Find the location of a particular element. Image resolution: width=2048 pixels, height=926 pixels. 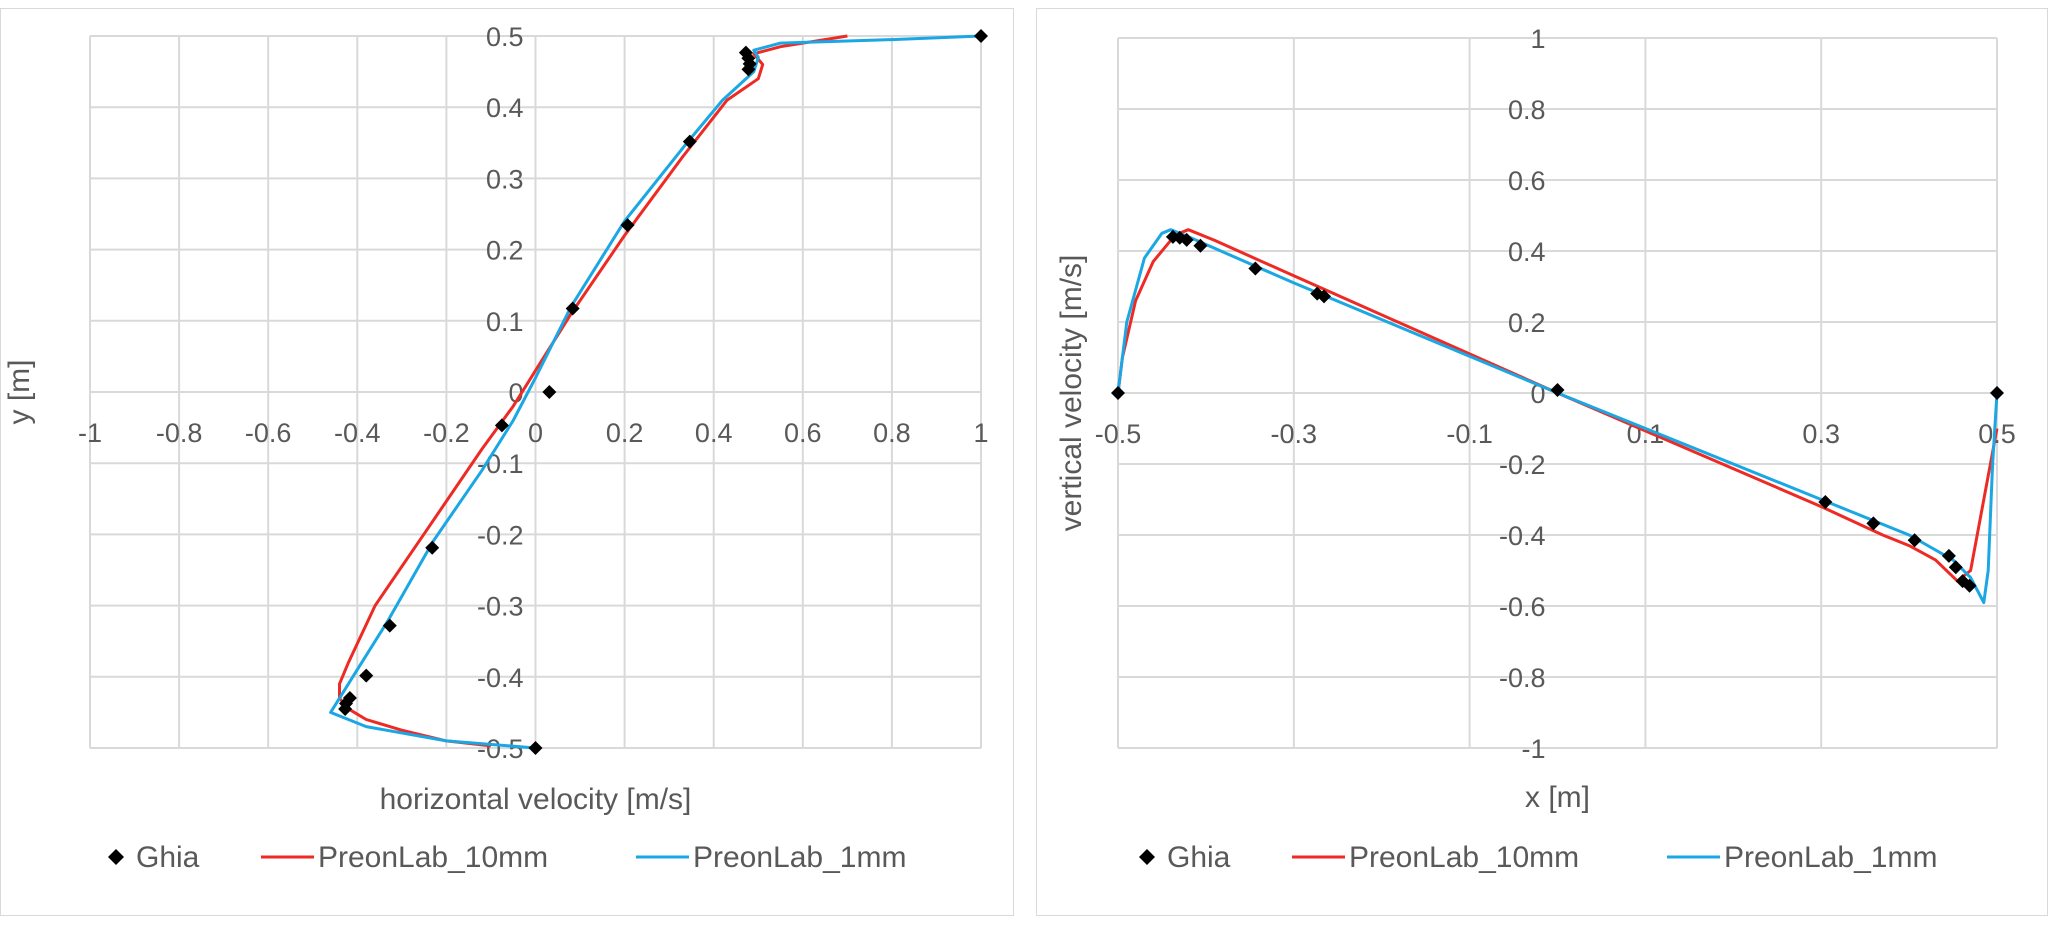

y-axis-title: y [m] is located at coordinates (19, 392).